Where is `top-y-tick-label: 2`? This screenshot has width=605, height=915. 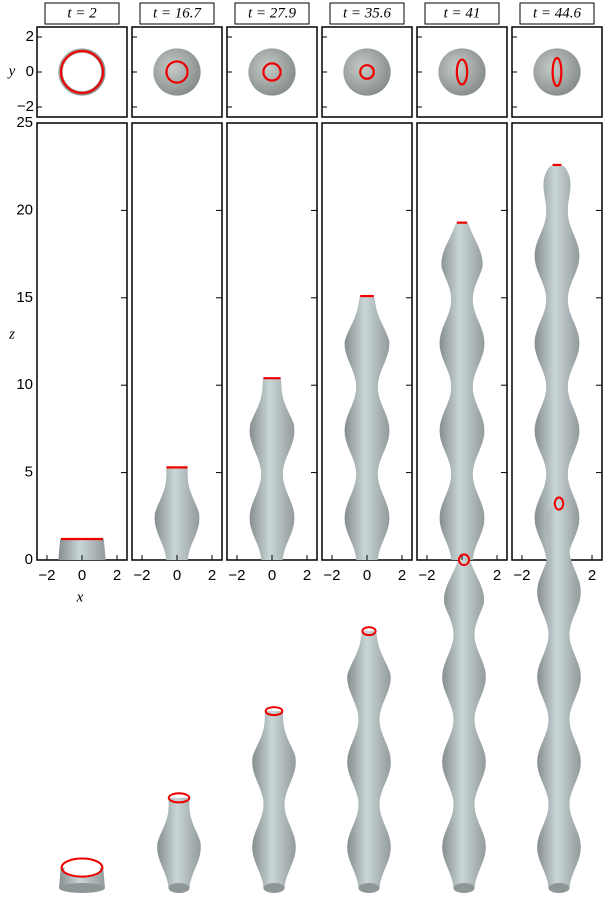 top-y-tick-label: 2 is located at coordinates (30, 36).